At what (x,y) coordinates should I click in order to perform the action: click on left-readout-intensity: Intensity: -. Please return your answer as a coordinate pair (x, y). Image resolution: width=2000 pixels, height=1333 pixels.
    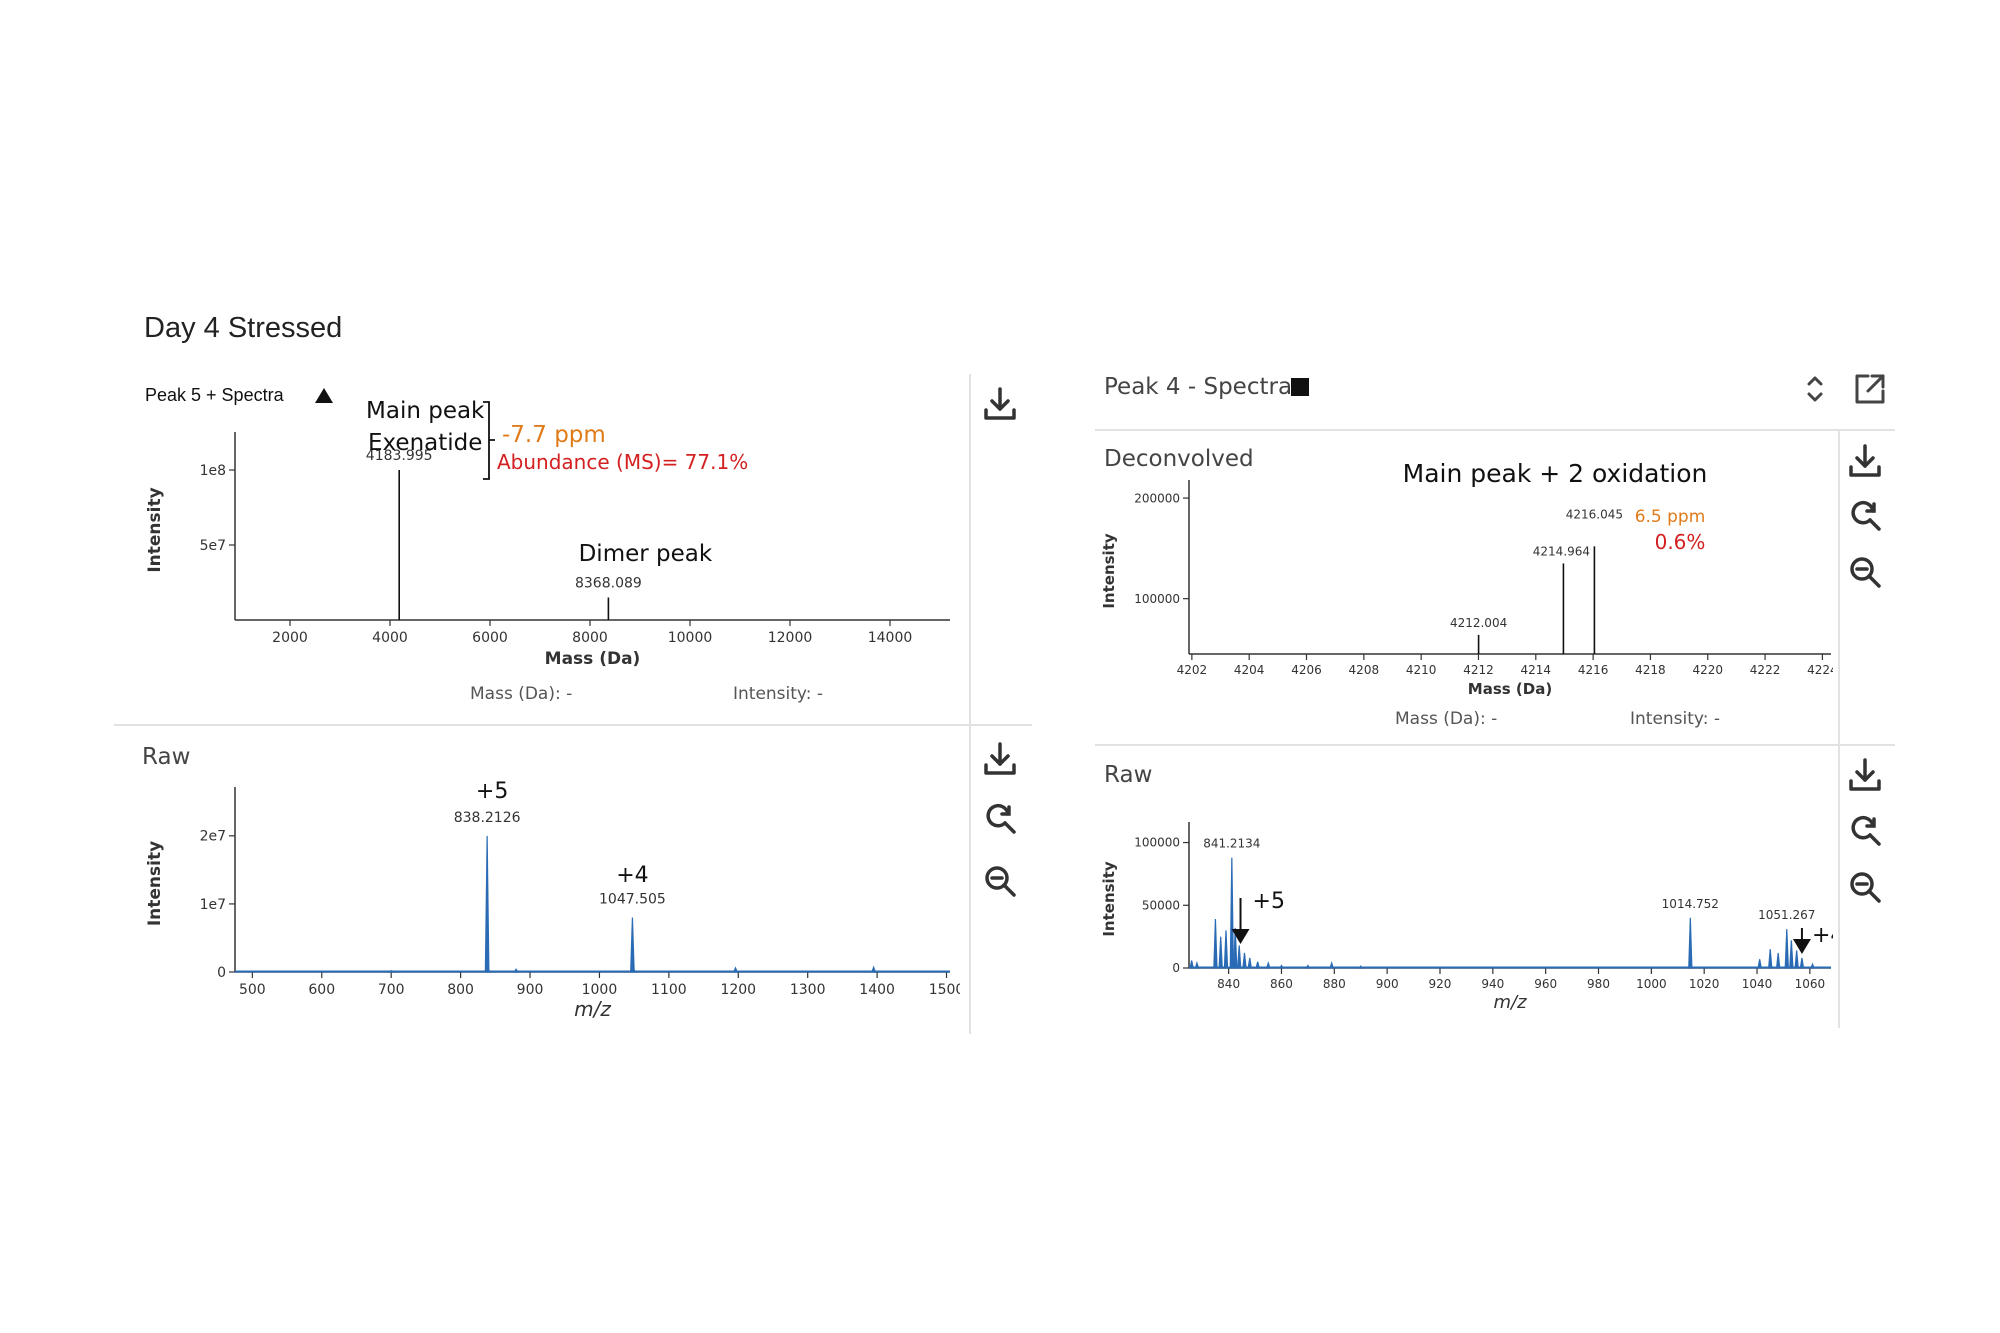
    Looking at the image, I should click on (778, 694).